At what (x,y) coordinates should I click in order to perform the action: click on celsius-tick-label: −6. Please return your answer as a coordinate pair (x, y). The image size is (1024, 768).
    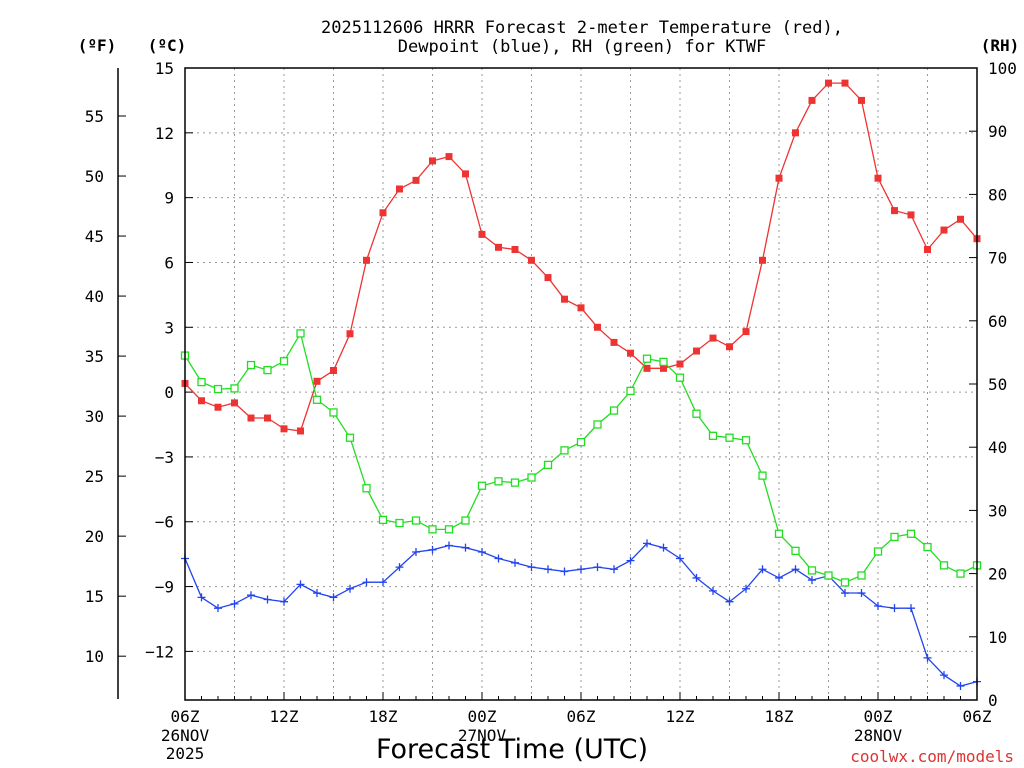
    Looking at the image, I should click on (164, 522).